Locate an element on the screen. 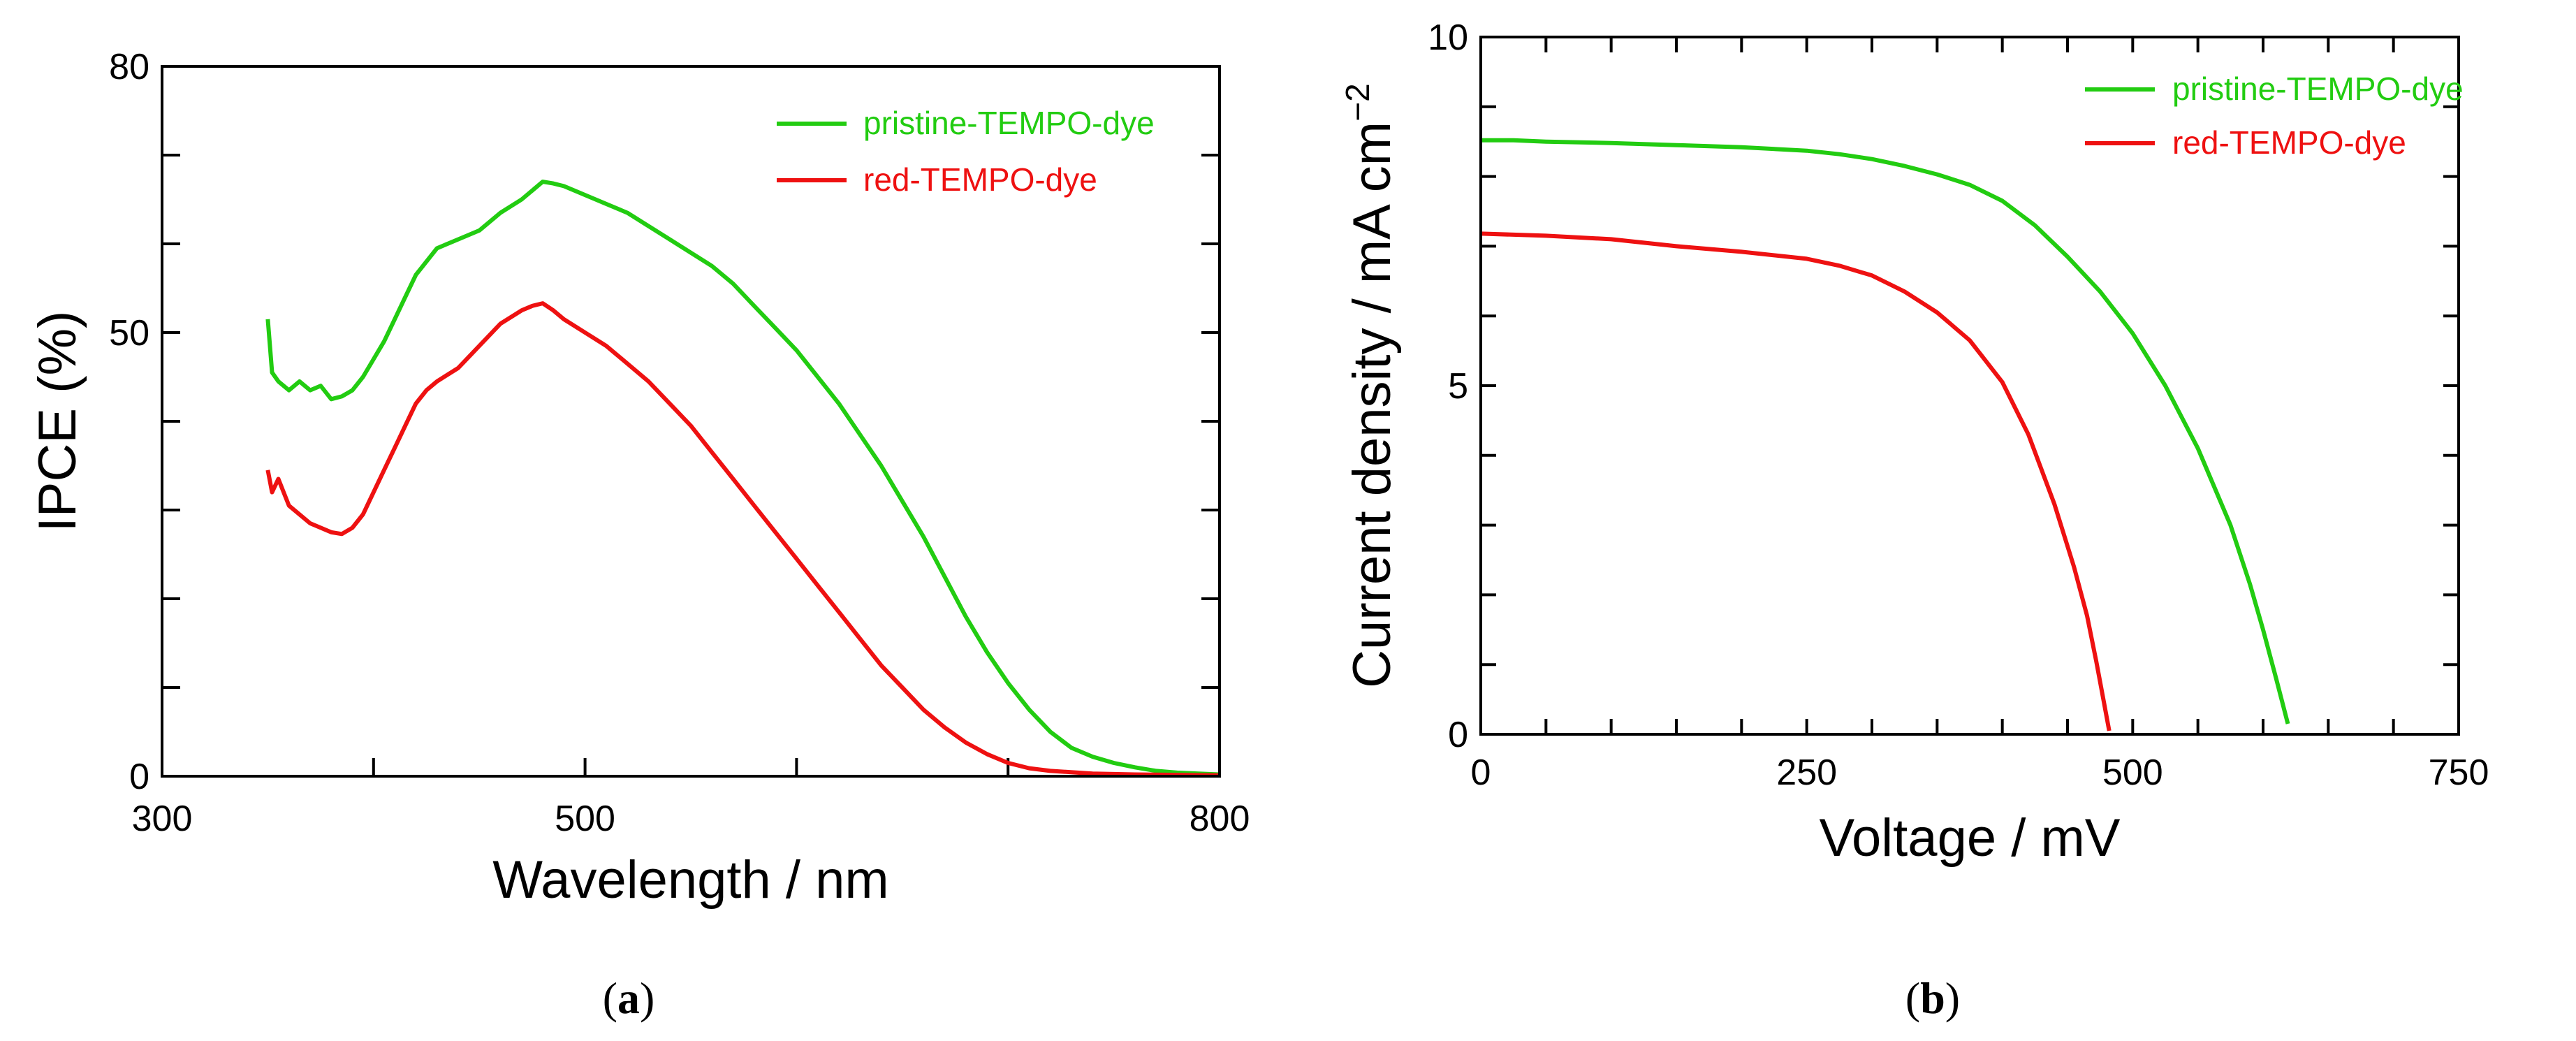 Image resolution: width=2576 pixels, height=1041 pixels. x-tick-label: 250 is located at coordinates (1806, 772).